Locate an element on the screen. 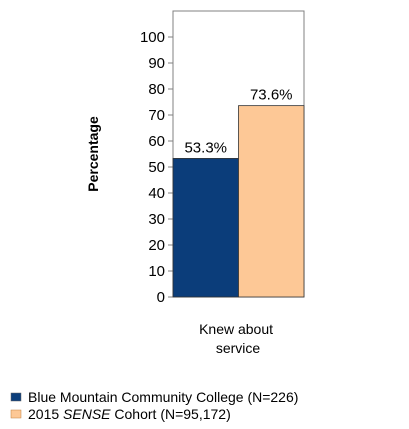 This screenshot has height=429, width=409. y-tick-label: 30 is located at coordinates (156, 219).